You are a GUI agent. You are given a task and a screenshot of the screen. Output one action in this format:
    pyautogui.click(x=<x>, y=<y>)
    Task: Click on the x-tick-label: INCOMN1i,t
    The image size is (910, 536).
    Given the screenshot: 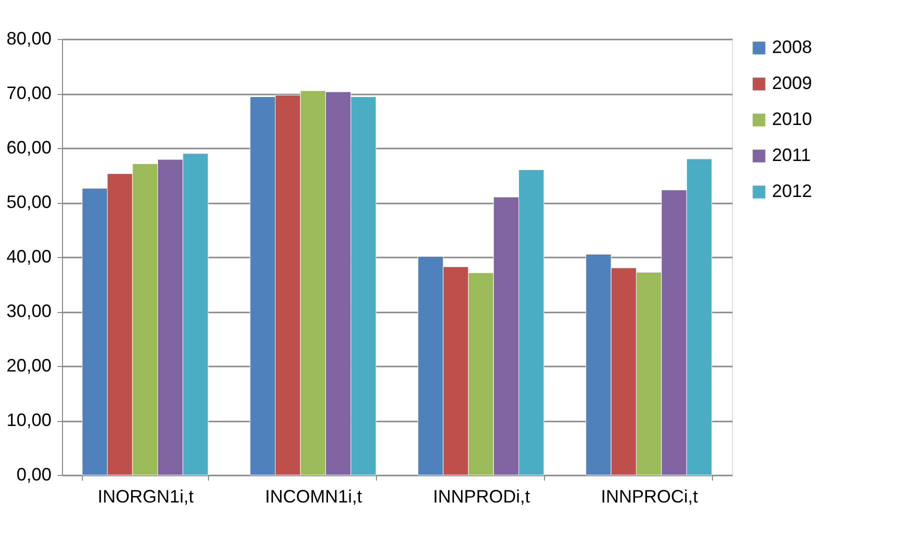 What is the action you would take?
    pyautogui.click(x=313, y=496)
    